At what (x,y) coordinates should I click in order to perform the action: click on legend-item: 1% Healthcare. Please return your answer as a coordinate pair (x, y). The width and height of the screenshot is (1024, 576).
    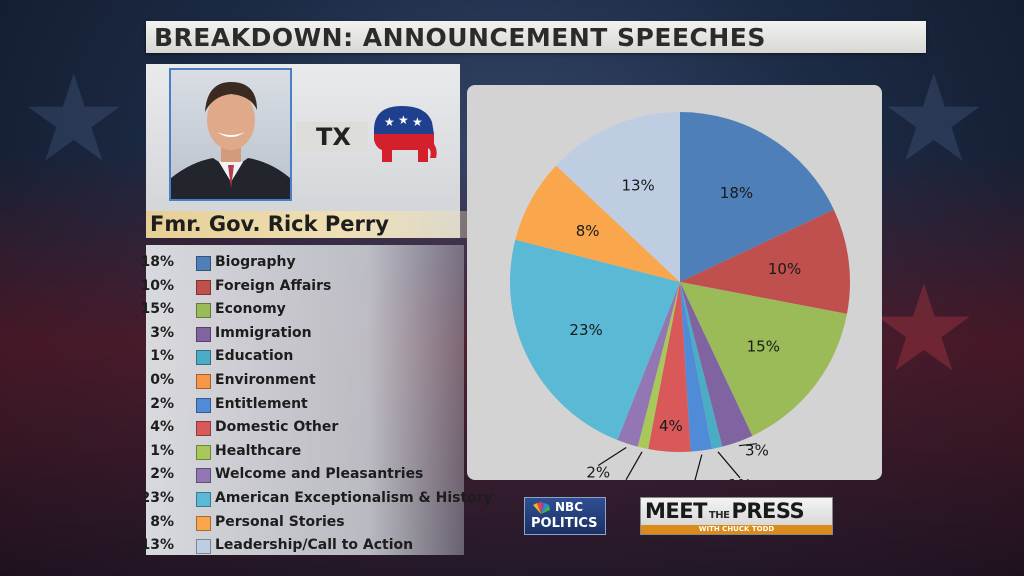
    Looking at the image, I should click on (305, 452).